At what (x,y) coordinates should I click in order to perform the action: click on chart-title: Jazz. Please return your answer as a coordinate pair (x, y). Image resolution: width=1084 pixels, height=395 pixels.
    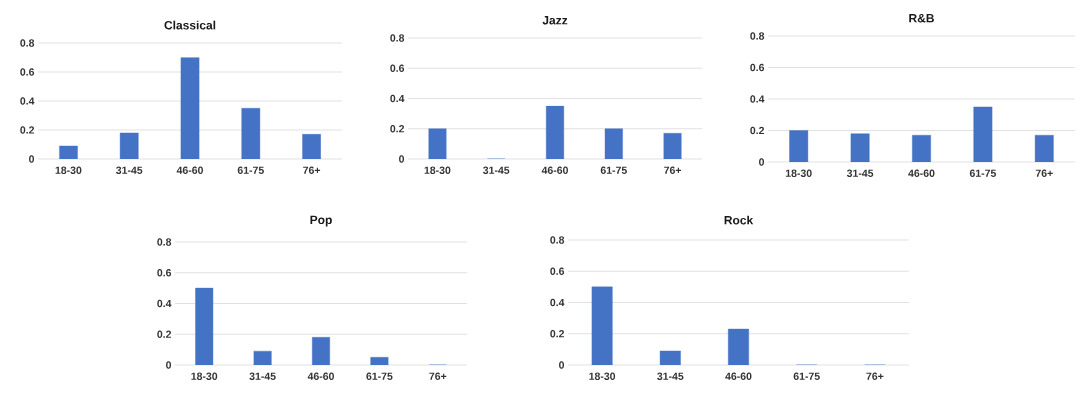
    Looking at the image, I should click on (555, 20).